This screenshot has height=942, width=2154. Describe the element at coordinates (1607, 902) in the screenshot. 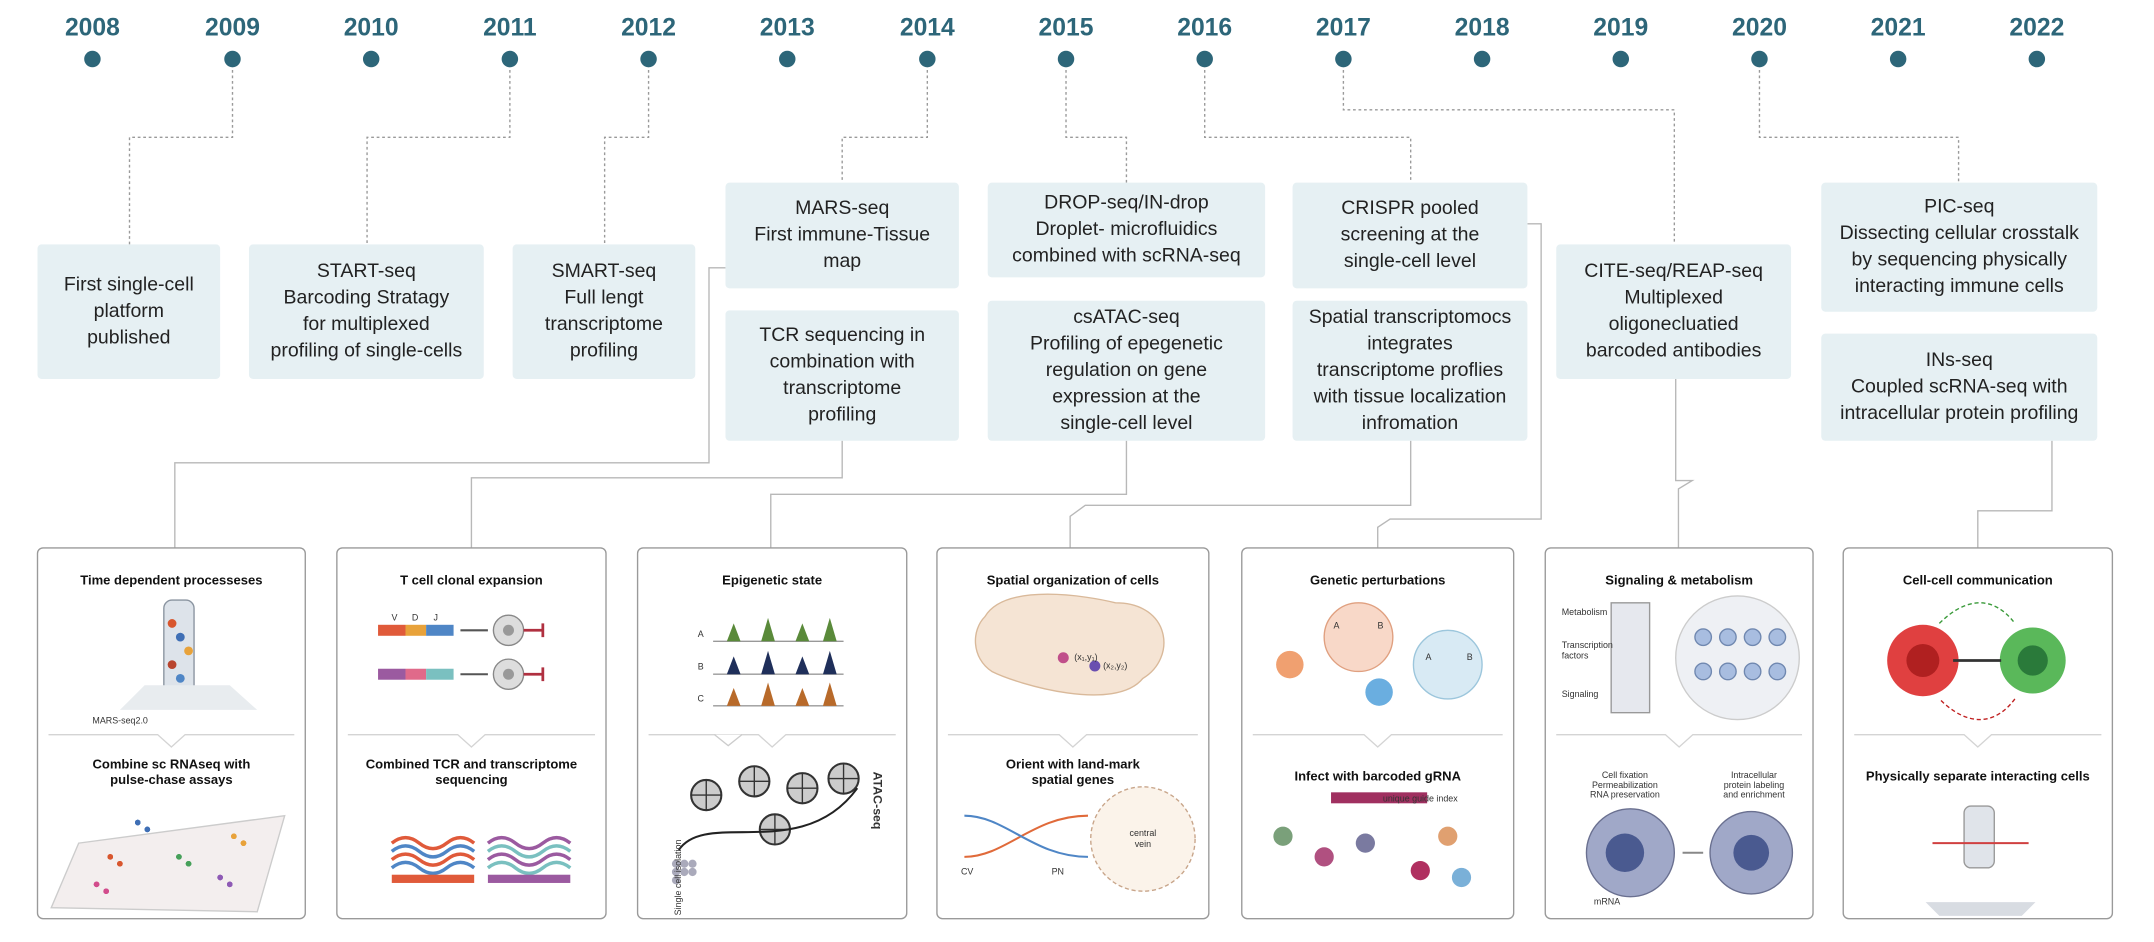

I see `illustration-label: mRNA` at that location.